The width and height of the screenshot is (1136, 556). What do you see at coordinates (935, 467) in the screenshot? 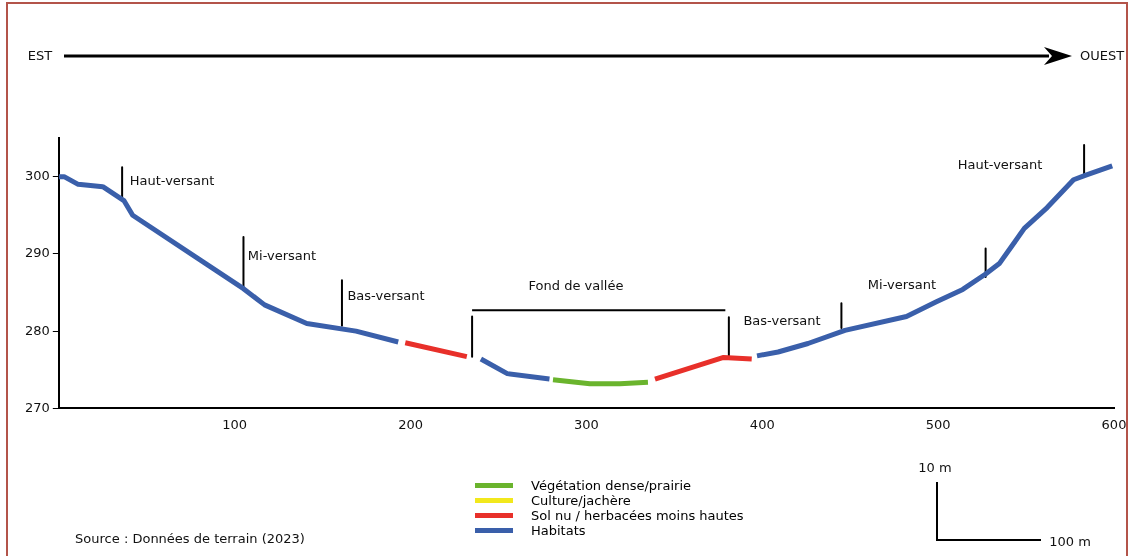
I see `text: 10 m` at bounding box center [935, 467].